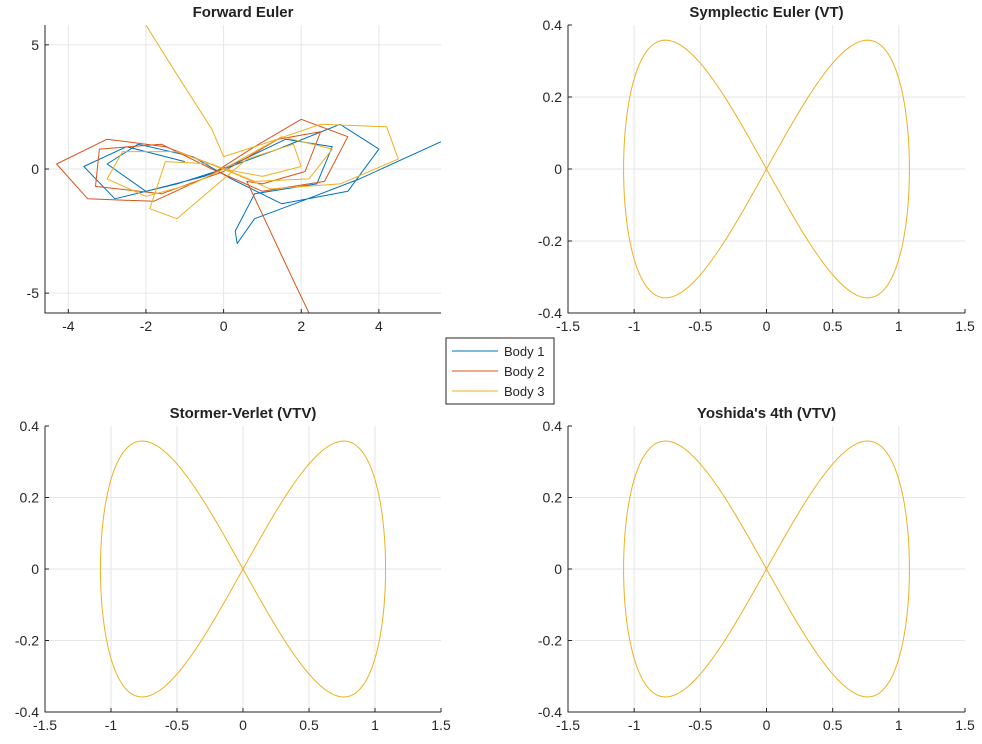  I want to click on subplot-title: Symplectic Euler (VT), so click(766, 12).